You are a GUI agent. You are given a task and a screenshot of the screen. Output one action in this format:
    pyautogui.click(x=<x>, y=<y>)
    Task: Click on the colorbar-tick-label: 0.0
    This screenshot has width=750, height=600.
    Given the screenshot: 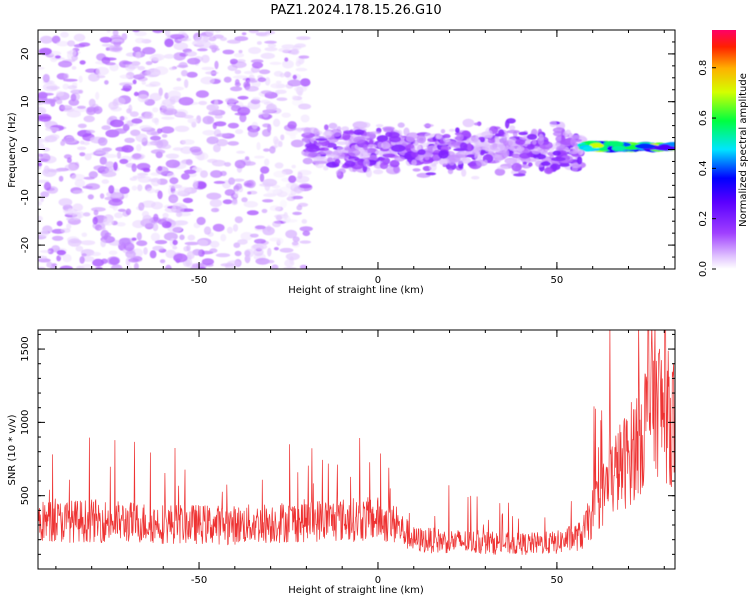 What is the action you would take?
    pyautogui.click(x=703, y=269)
    